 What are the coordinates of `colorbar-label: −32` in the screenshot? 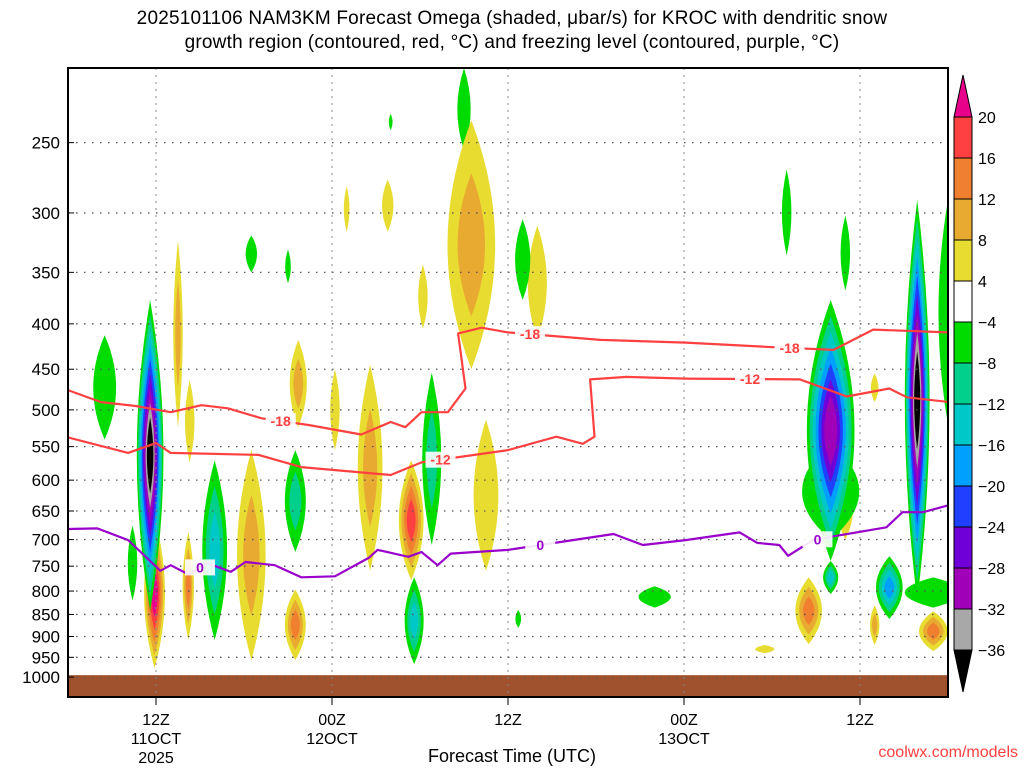 It's located at (991, 610).